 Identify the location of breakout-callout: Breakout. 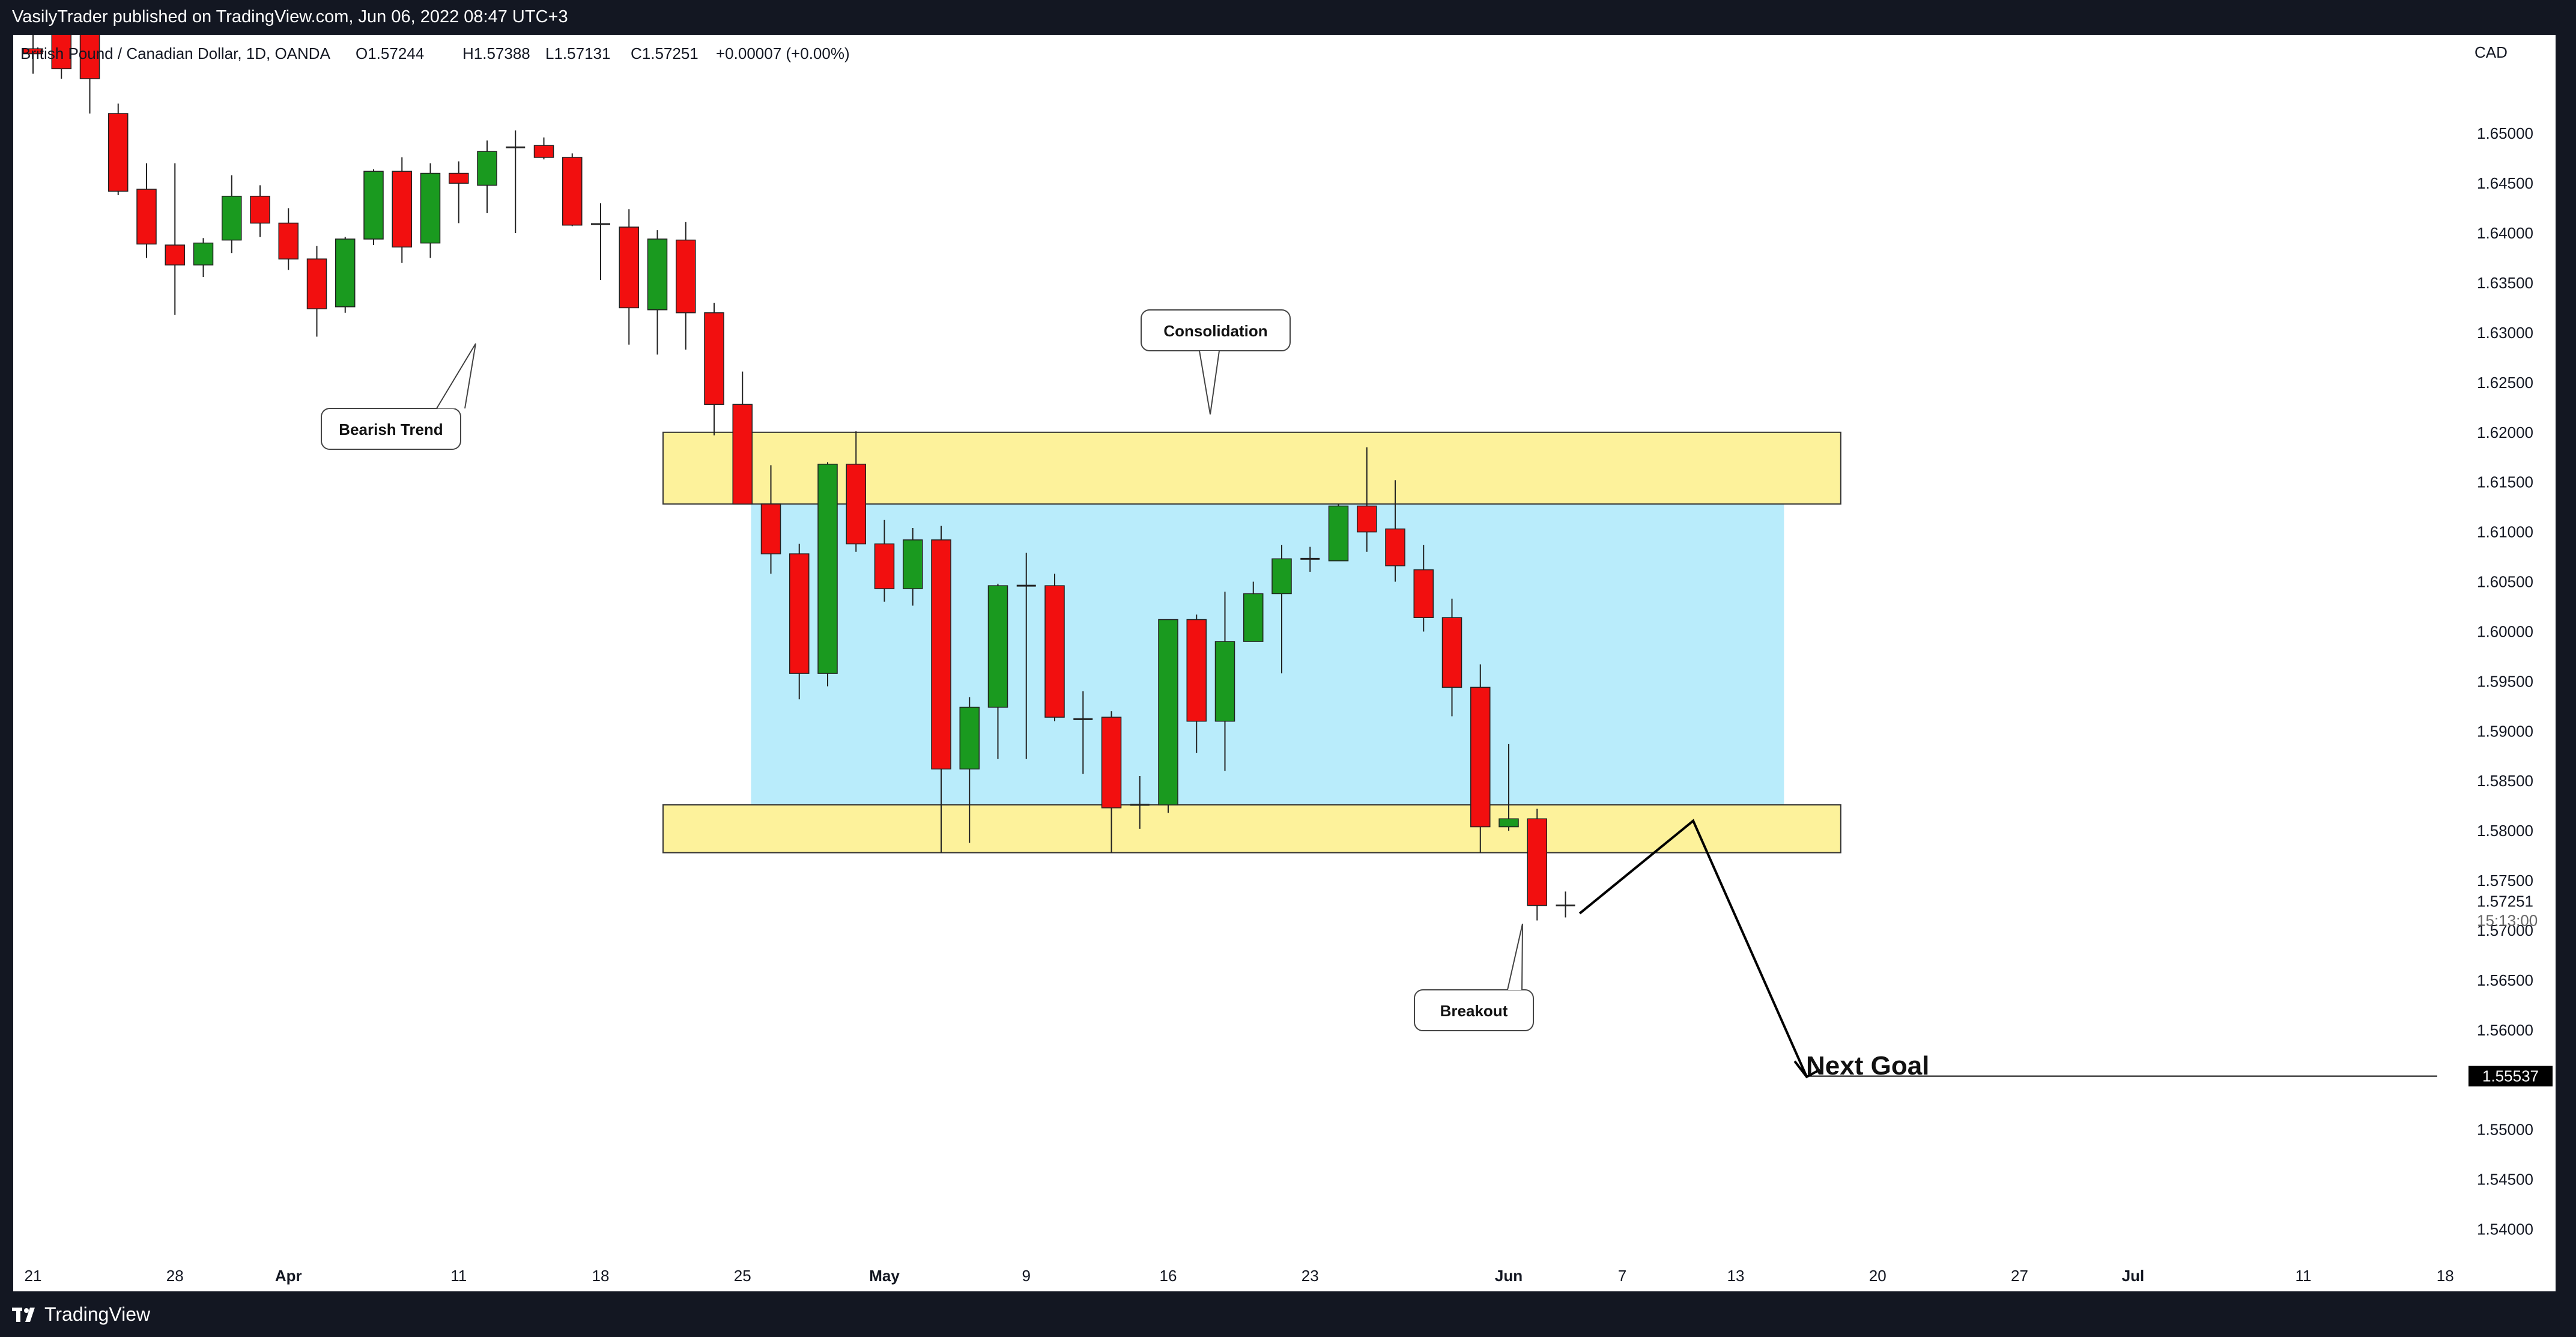
(1474, 977).